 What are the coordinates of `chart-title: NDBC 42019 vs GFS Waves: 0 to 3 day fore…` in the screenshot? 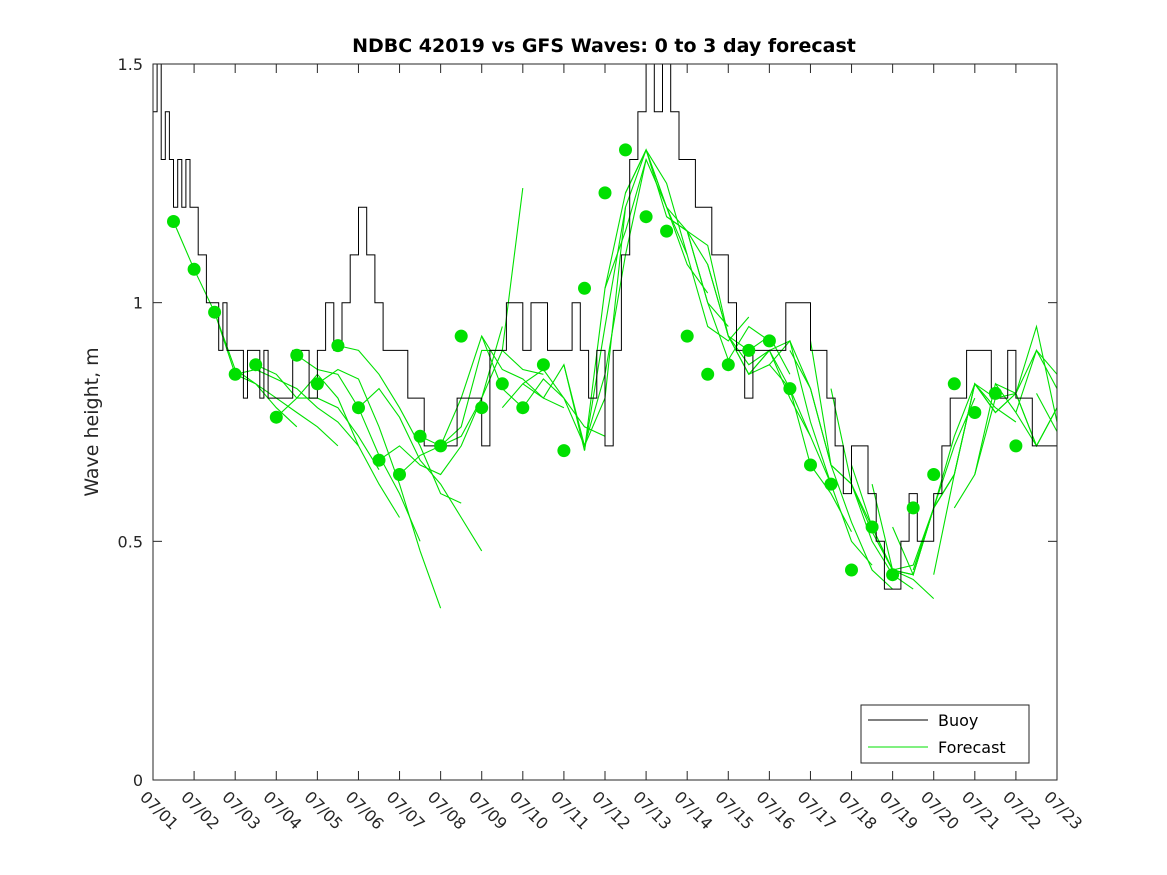 It's located at (604, 46).